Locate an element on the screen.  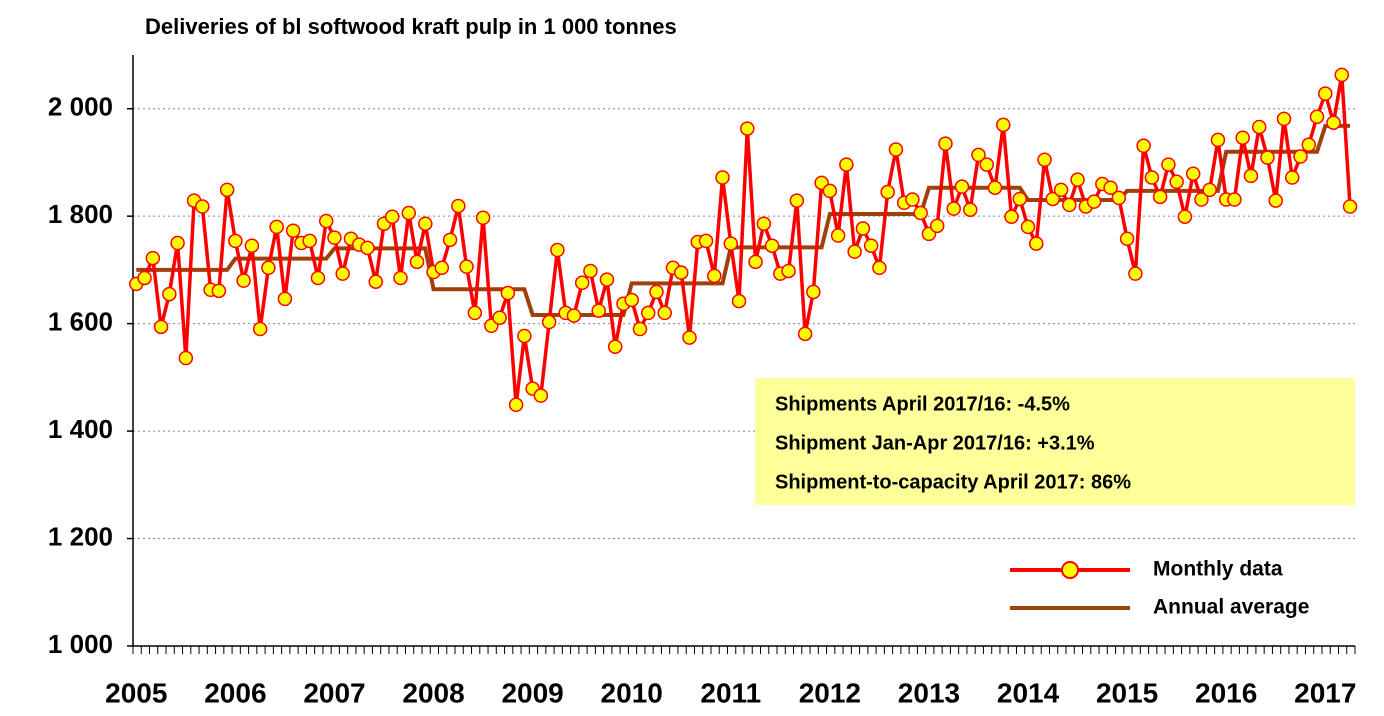
x-tick-label: 2016 is located at coordinates (1226, 692).